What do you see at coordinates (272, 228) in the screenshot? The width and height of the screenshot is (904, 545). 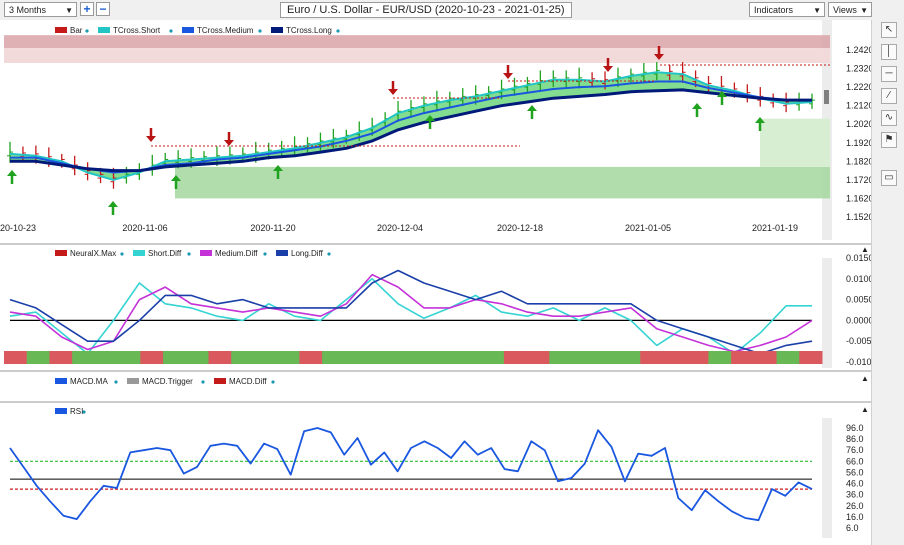 I see `x-tick-label: 2020-11-20` at bounding box center [272, 228].